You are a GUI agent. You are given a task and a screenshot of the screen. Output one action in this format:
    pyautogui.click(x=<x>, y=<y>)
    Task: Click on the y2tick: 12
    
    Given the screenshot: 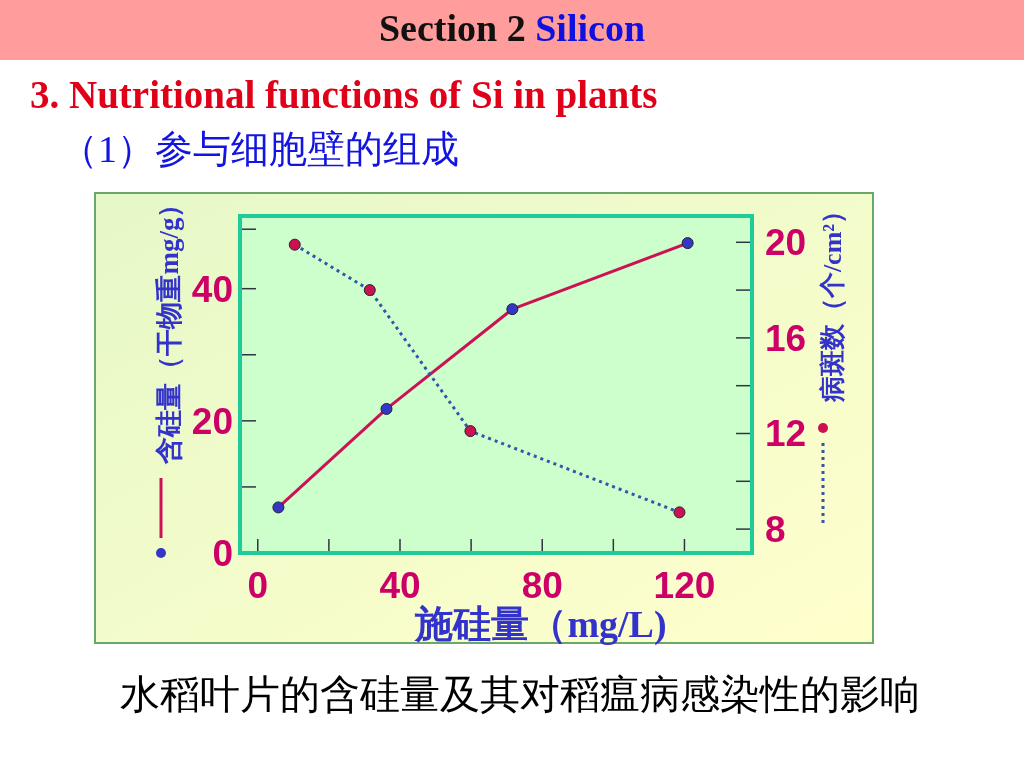 What is the action you would take?
    pyautogui.click(x=786, y=434)
    